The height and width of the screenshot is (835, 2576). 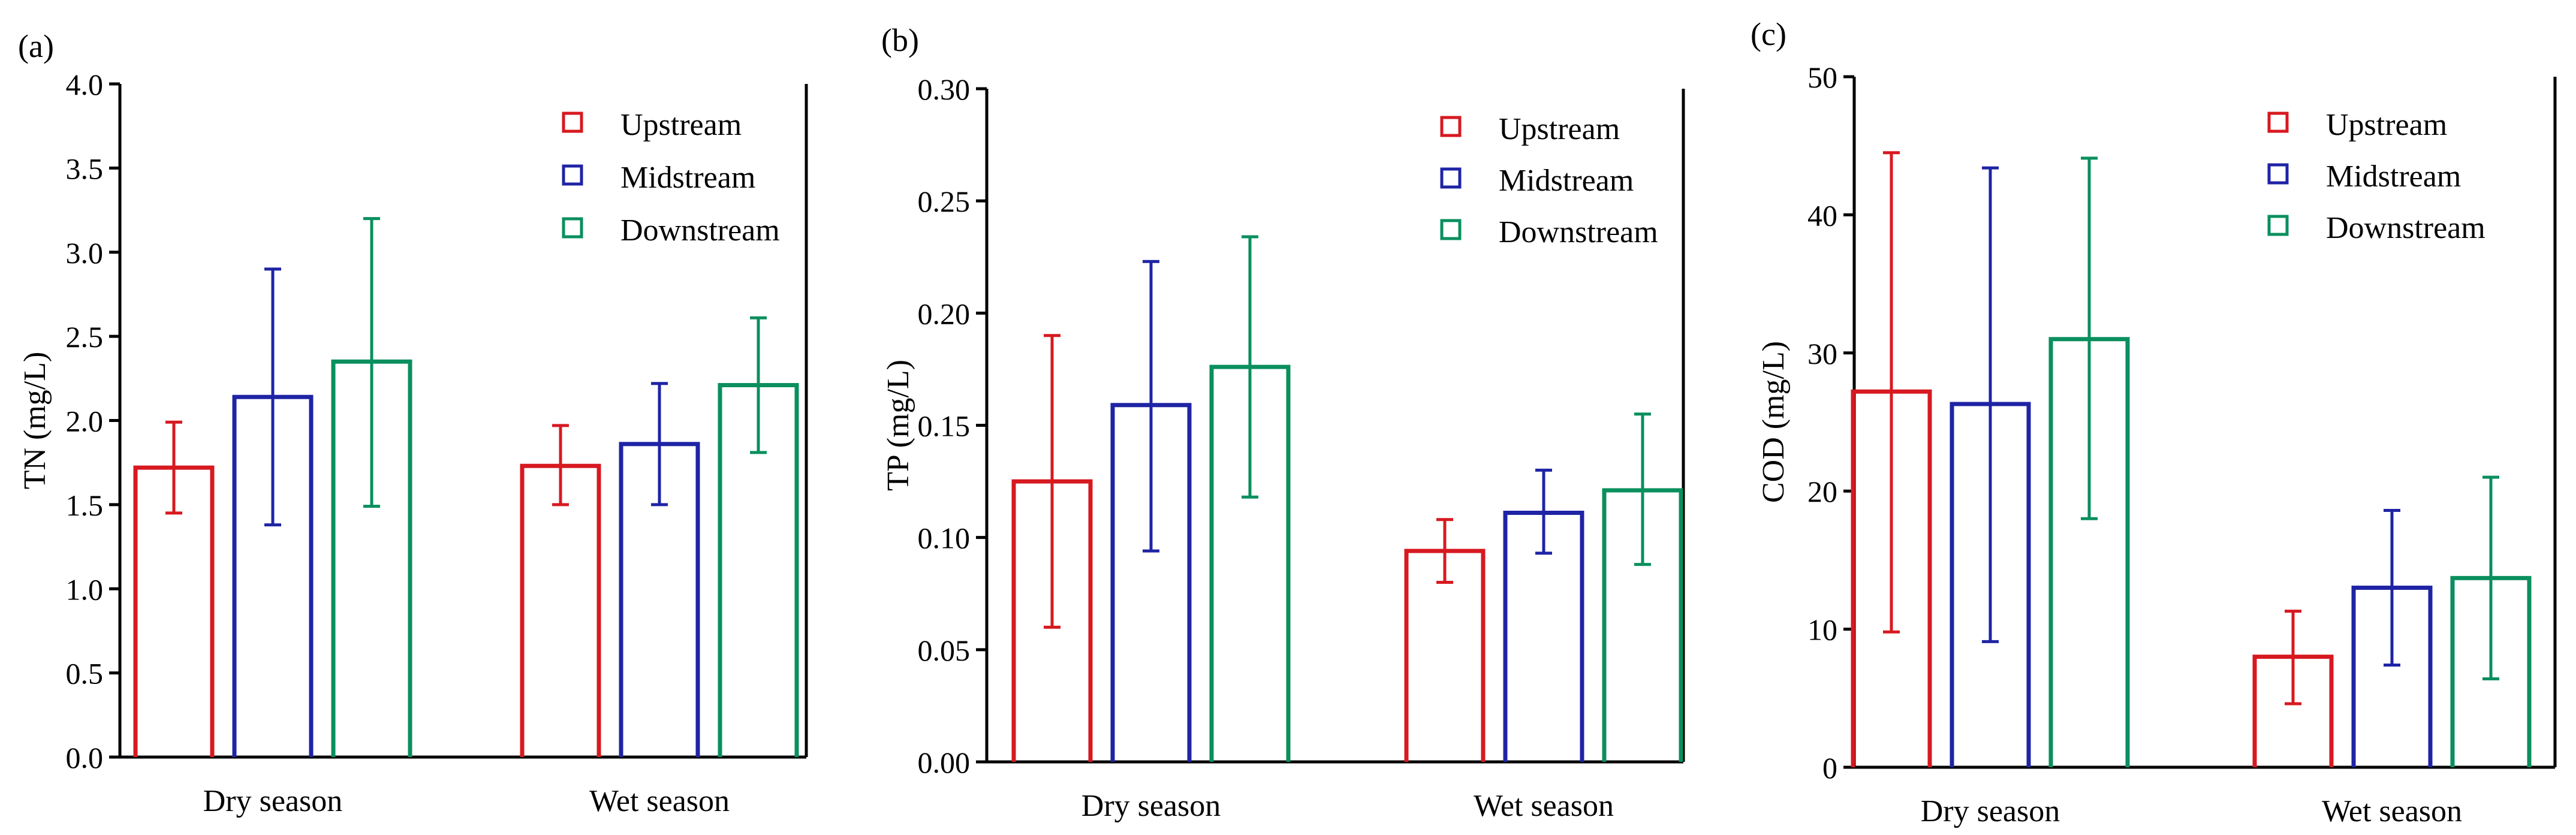 I want to click on y-tick-label: 50, so click(x=1822, y=77).